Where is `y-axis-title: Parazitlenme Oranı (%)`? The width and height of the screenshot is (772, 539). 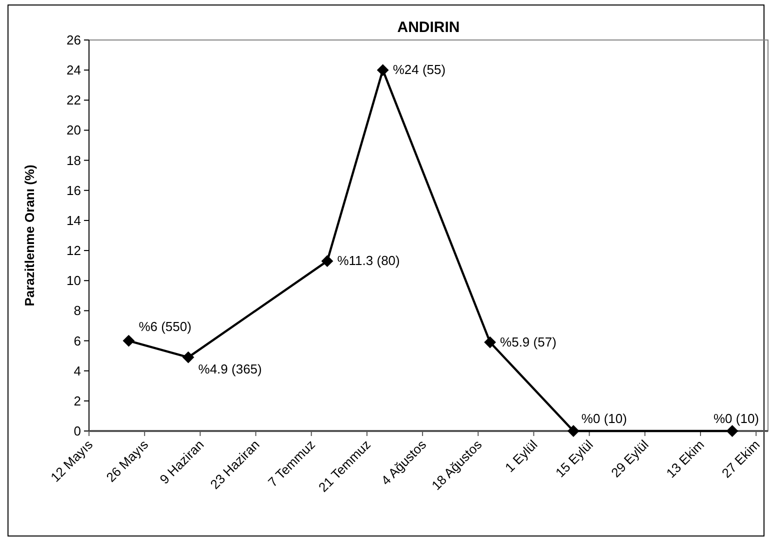 y-axis-title: Parazitlenme Oranı (%) is located at coordinates (29, 235).